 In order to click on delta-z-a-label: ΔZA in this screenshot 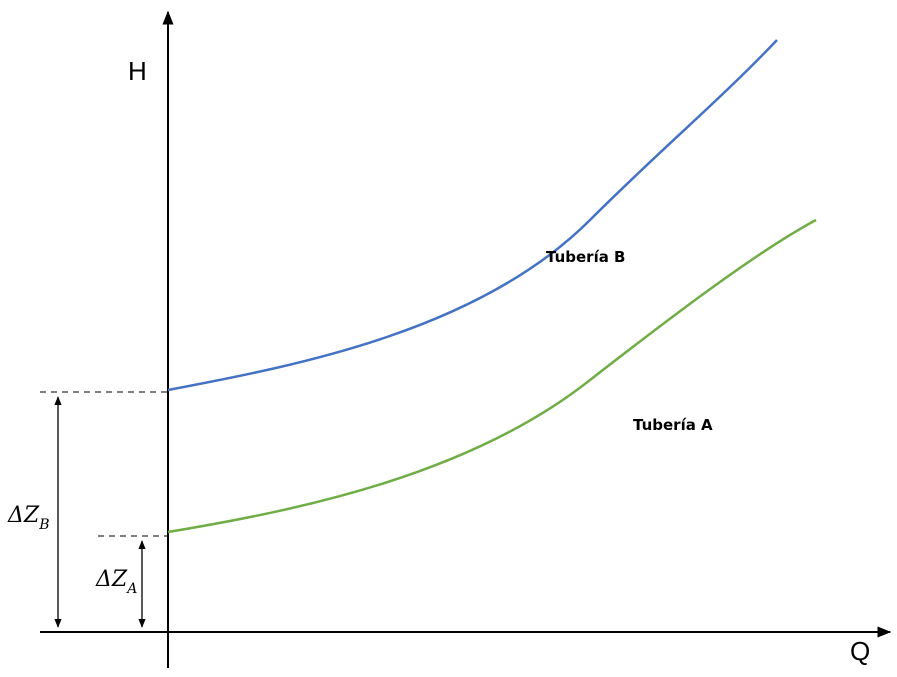, I will do `click(116, 582)`.